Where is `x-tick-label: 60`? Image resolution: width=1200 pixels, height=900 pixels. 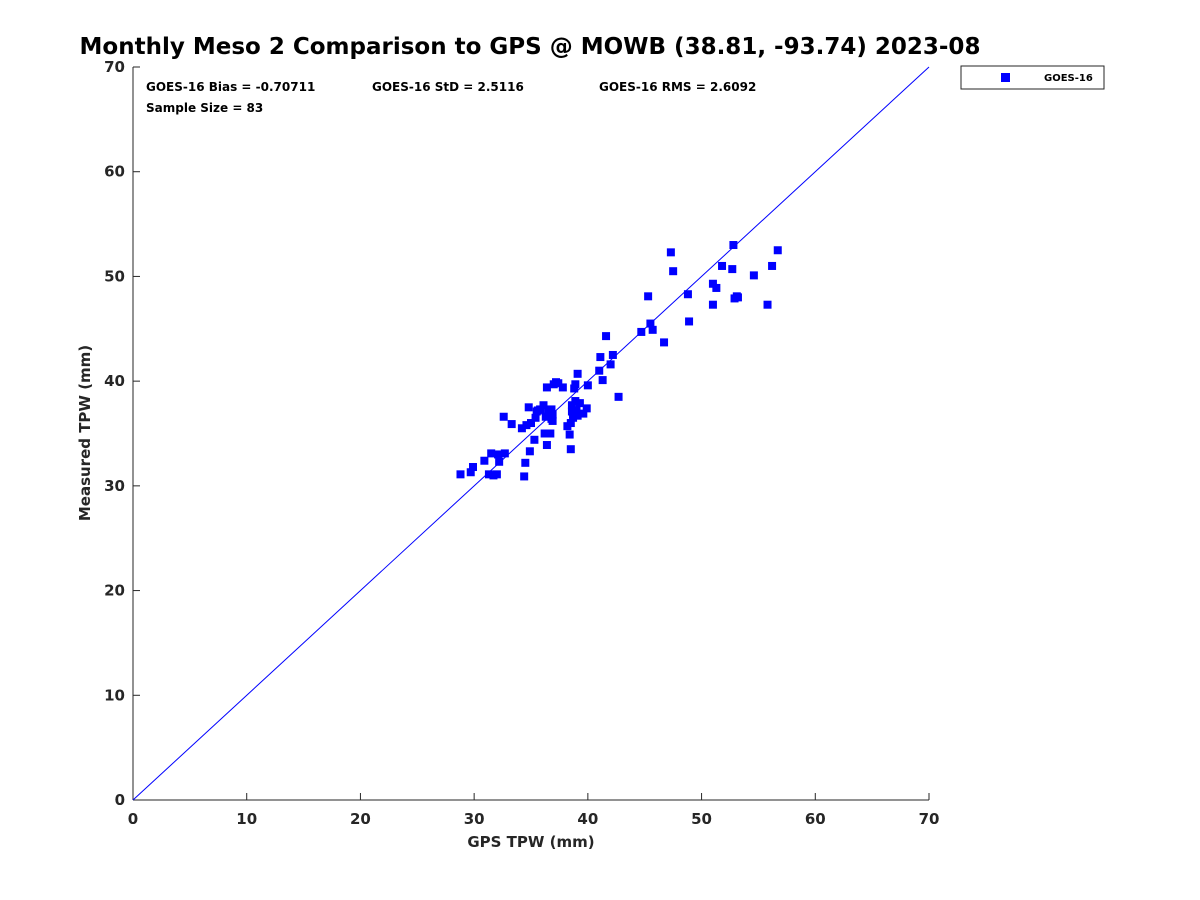
x-tick-label: 60 is located at coordinates (815, 819).